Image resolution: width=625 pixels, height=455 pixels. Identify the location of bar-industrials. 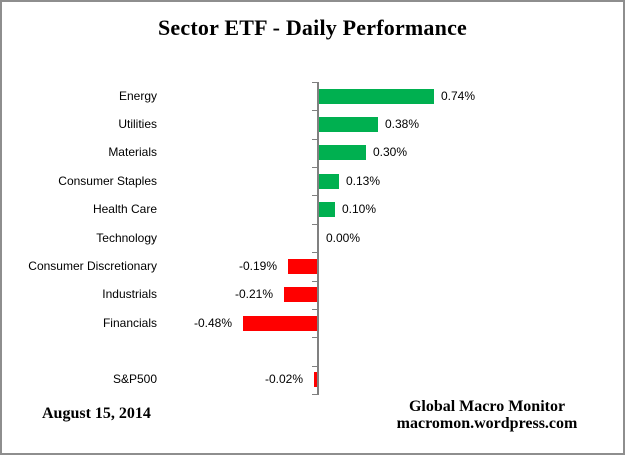
(300, 294).